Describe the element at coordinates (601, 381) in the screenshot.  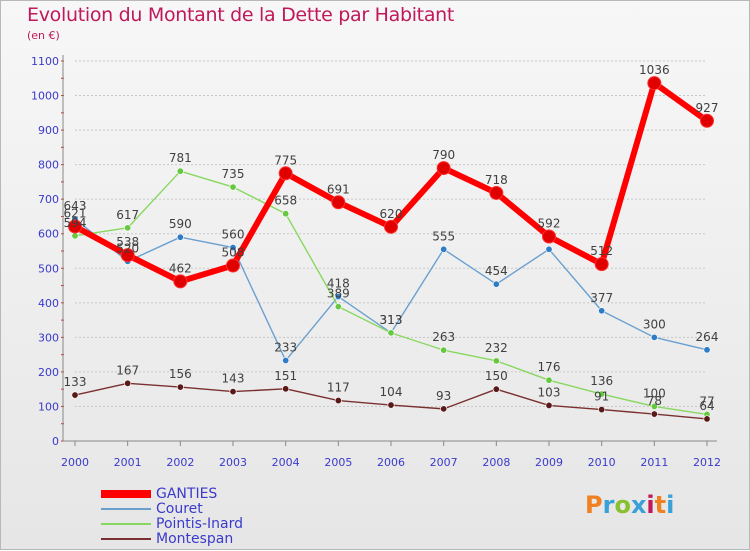
I see `data-label: 136` at that location.